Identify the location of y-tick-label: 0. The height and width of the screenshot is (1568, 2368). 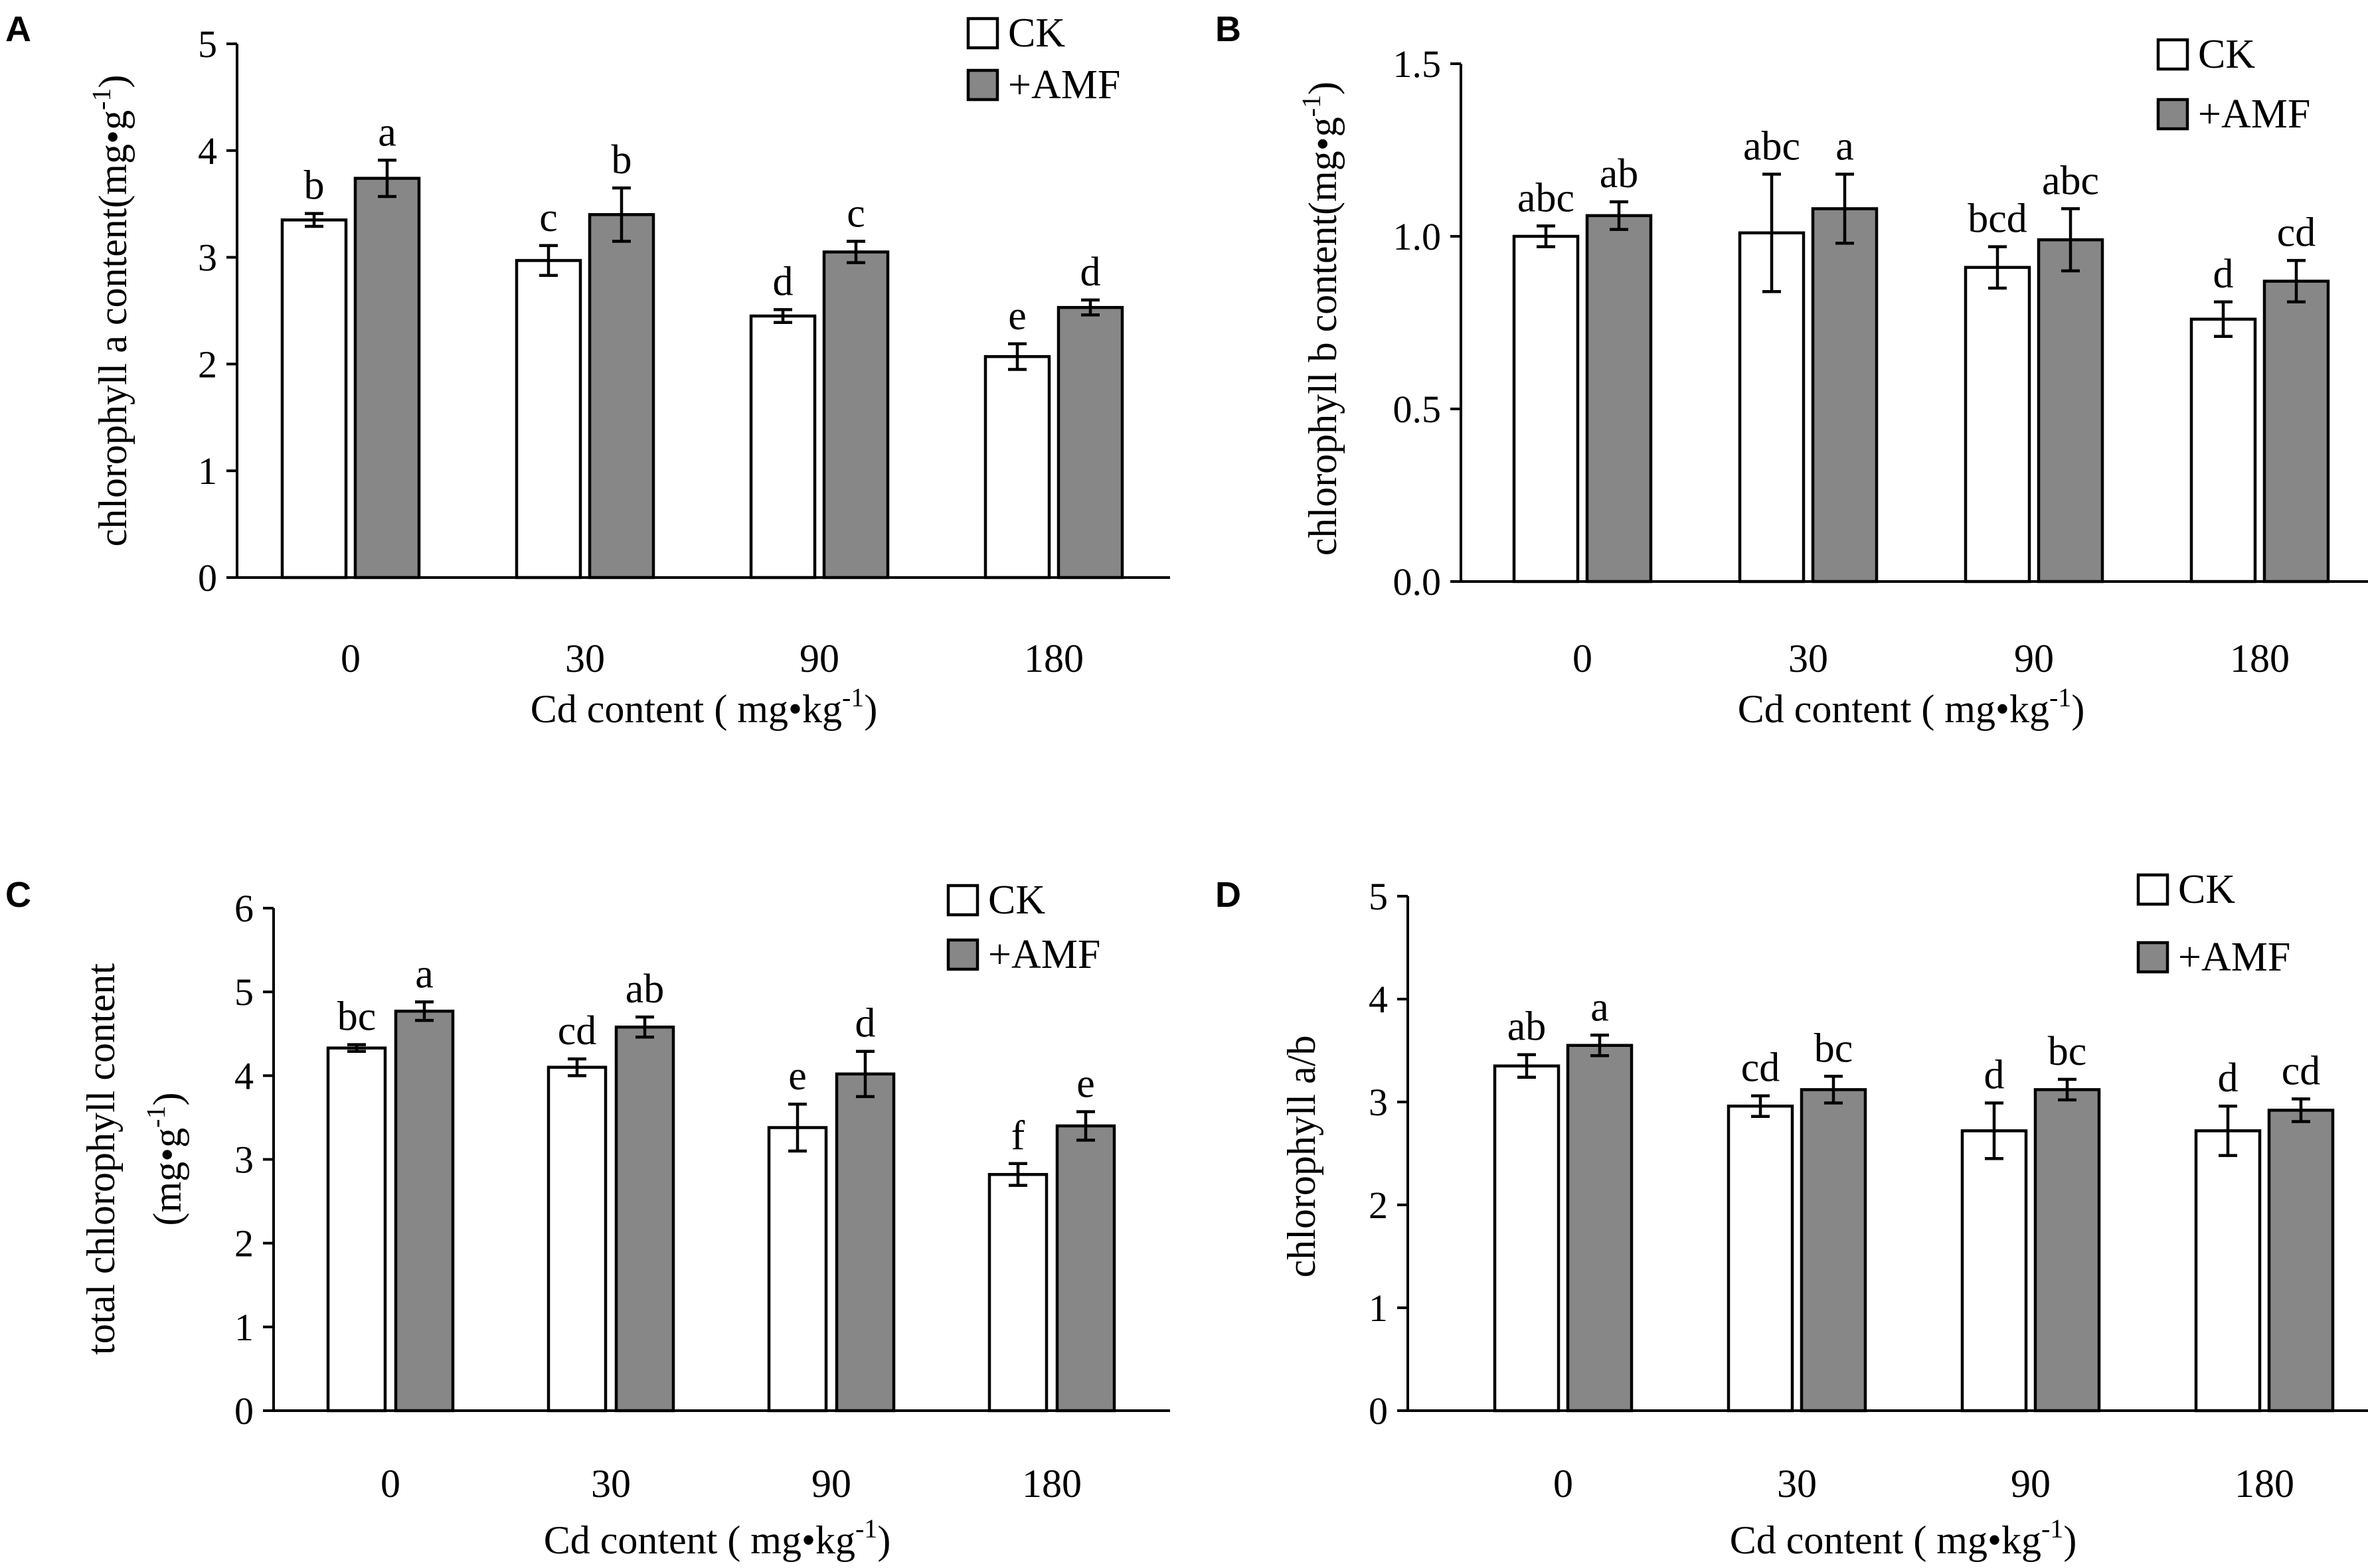
(207, 578).